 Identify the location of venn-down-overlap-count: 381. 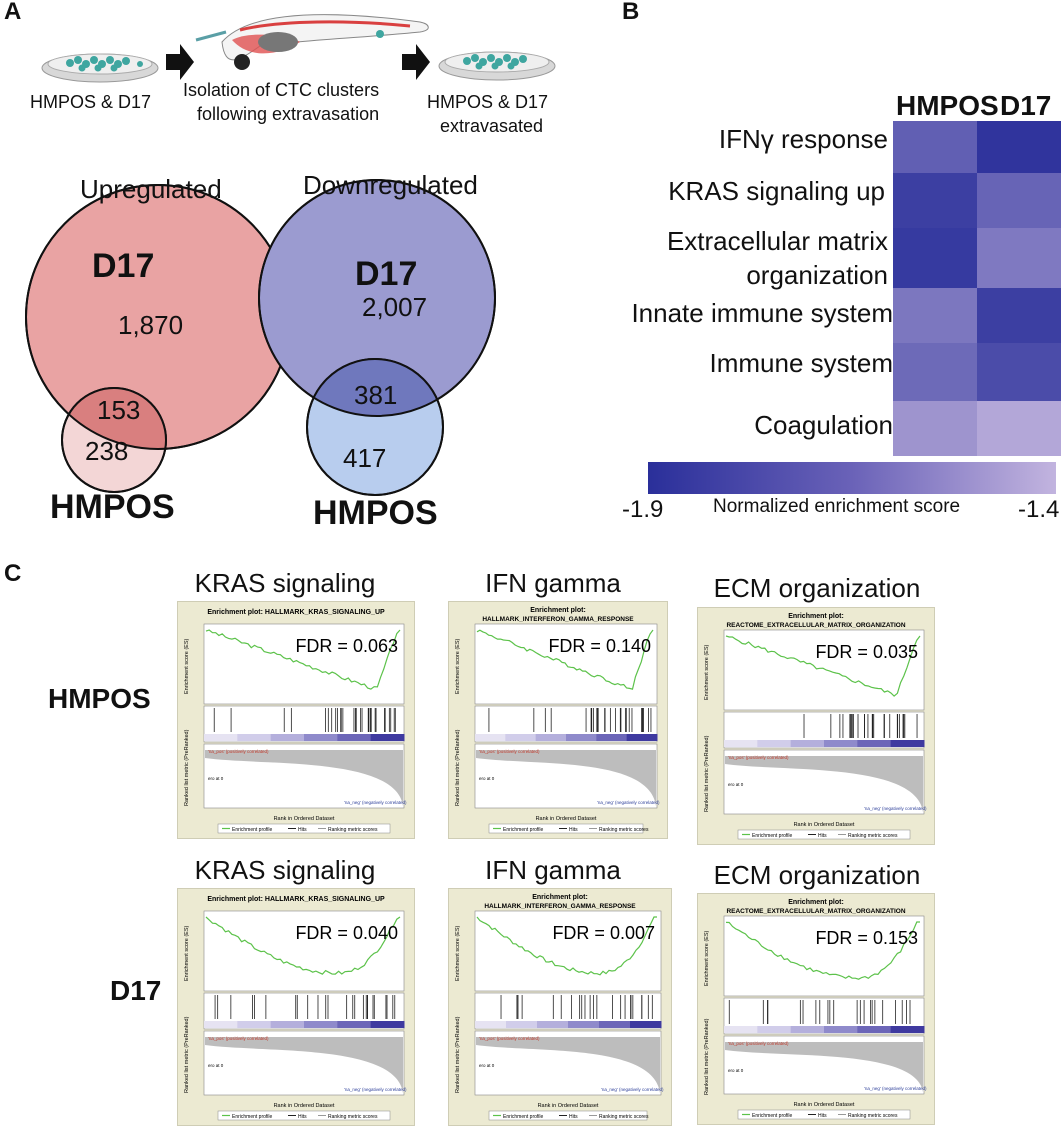
(376, 395).